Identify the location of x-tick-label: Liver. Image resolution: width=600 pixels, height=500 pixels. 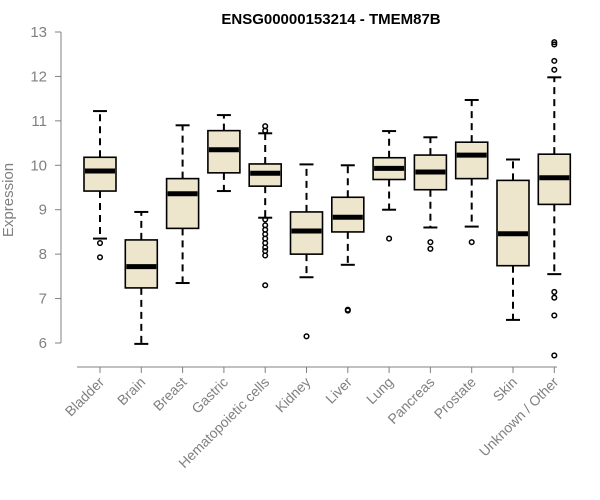
(338, 390).